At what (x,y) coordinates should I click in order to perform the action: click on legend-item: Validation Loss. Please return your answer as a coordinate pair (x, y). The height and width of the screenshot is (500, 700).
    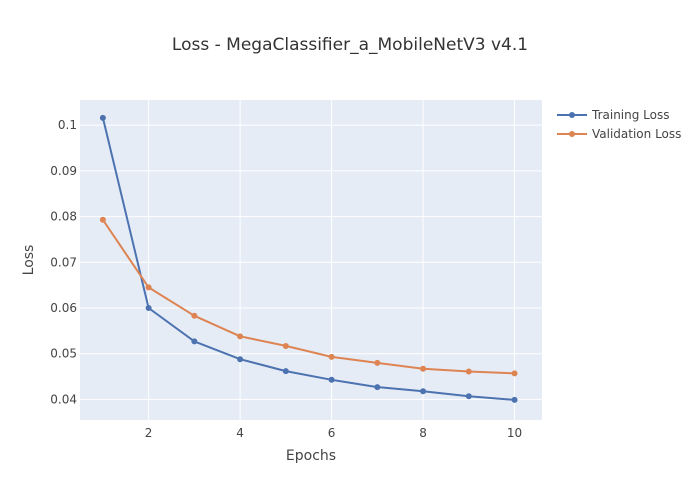
    Looking at the image, I should click on (619, 134).